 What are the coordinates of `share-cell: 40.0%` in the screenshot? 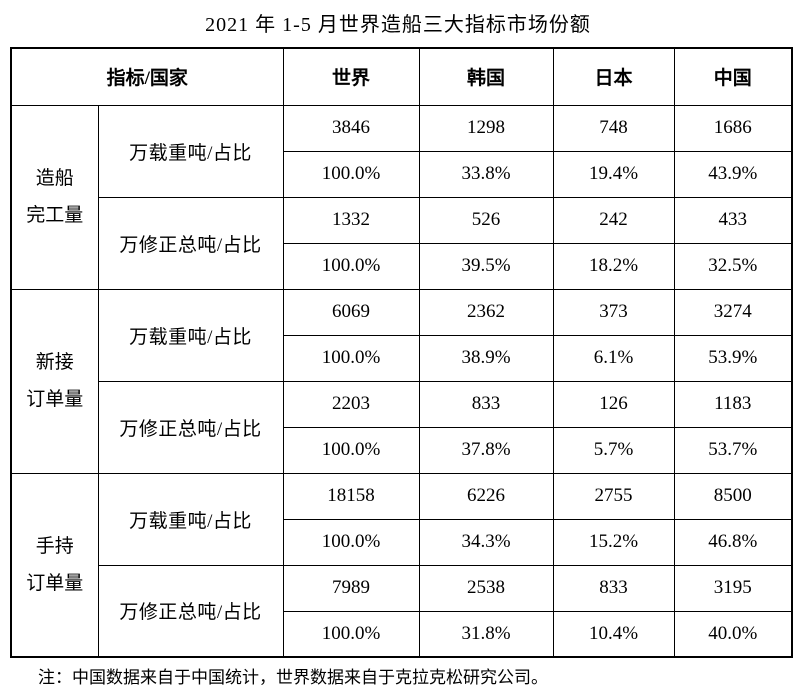 It's located at (733, 634).